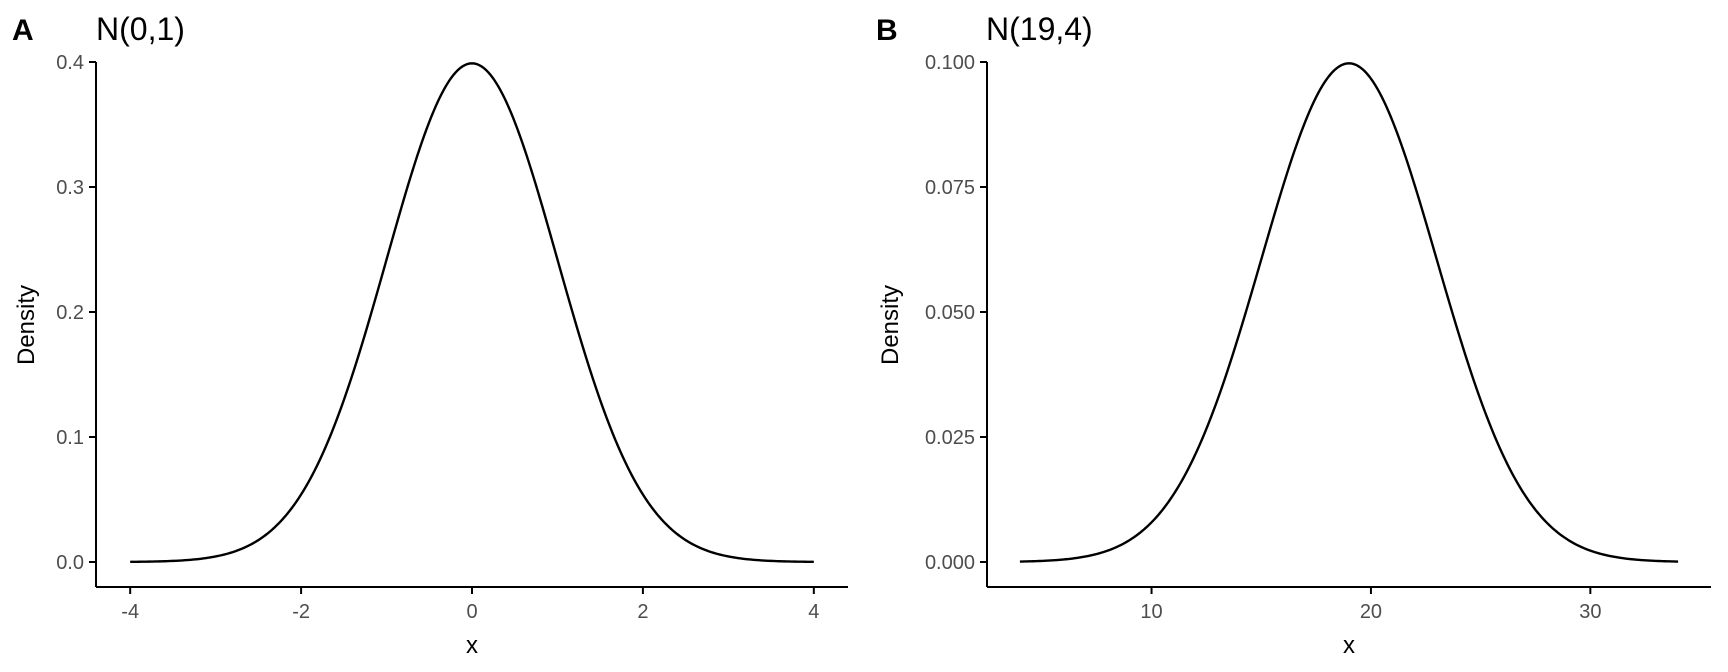  Describe the element at coordinates (140, 29) in the screenshot. I see `chart-title: N(0,1)` at that location.